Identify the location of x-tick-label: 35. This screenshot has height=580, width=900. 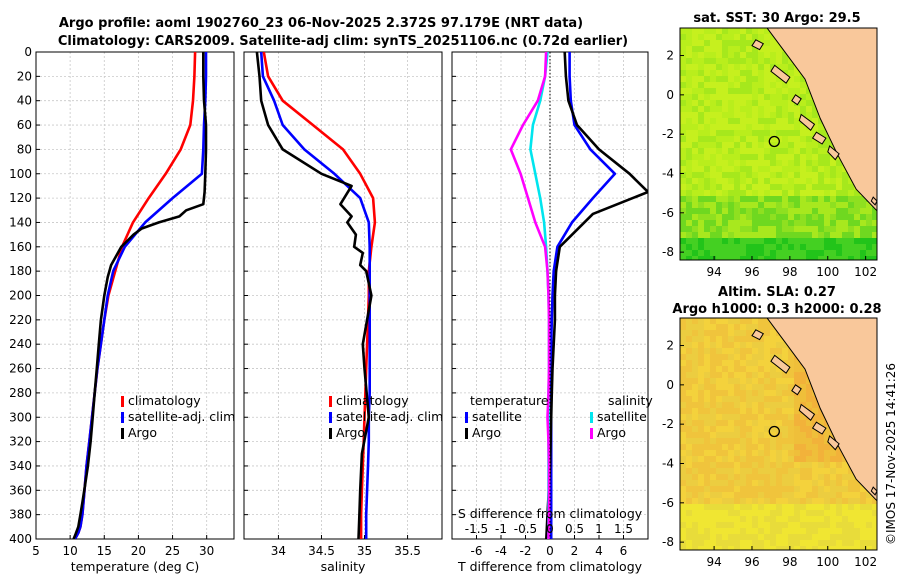
(364, 551).